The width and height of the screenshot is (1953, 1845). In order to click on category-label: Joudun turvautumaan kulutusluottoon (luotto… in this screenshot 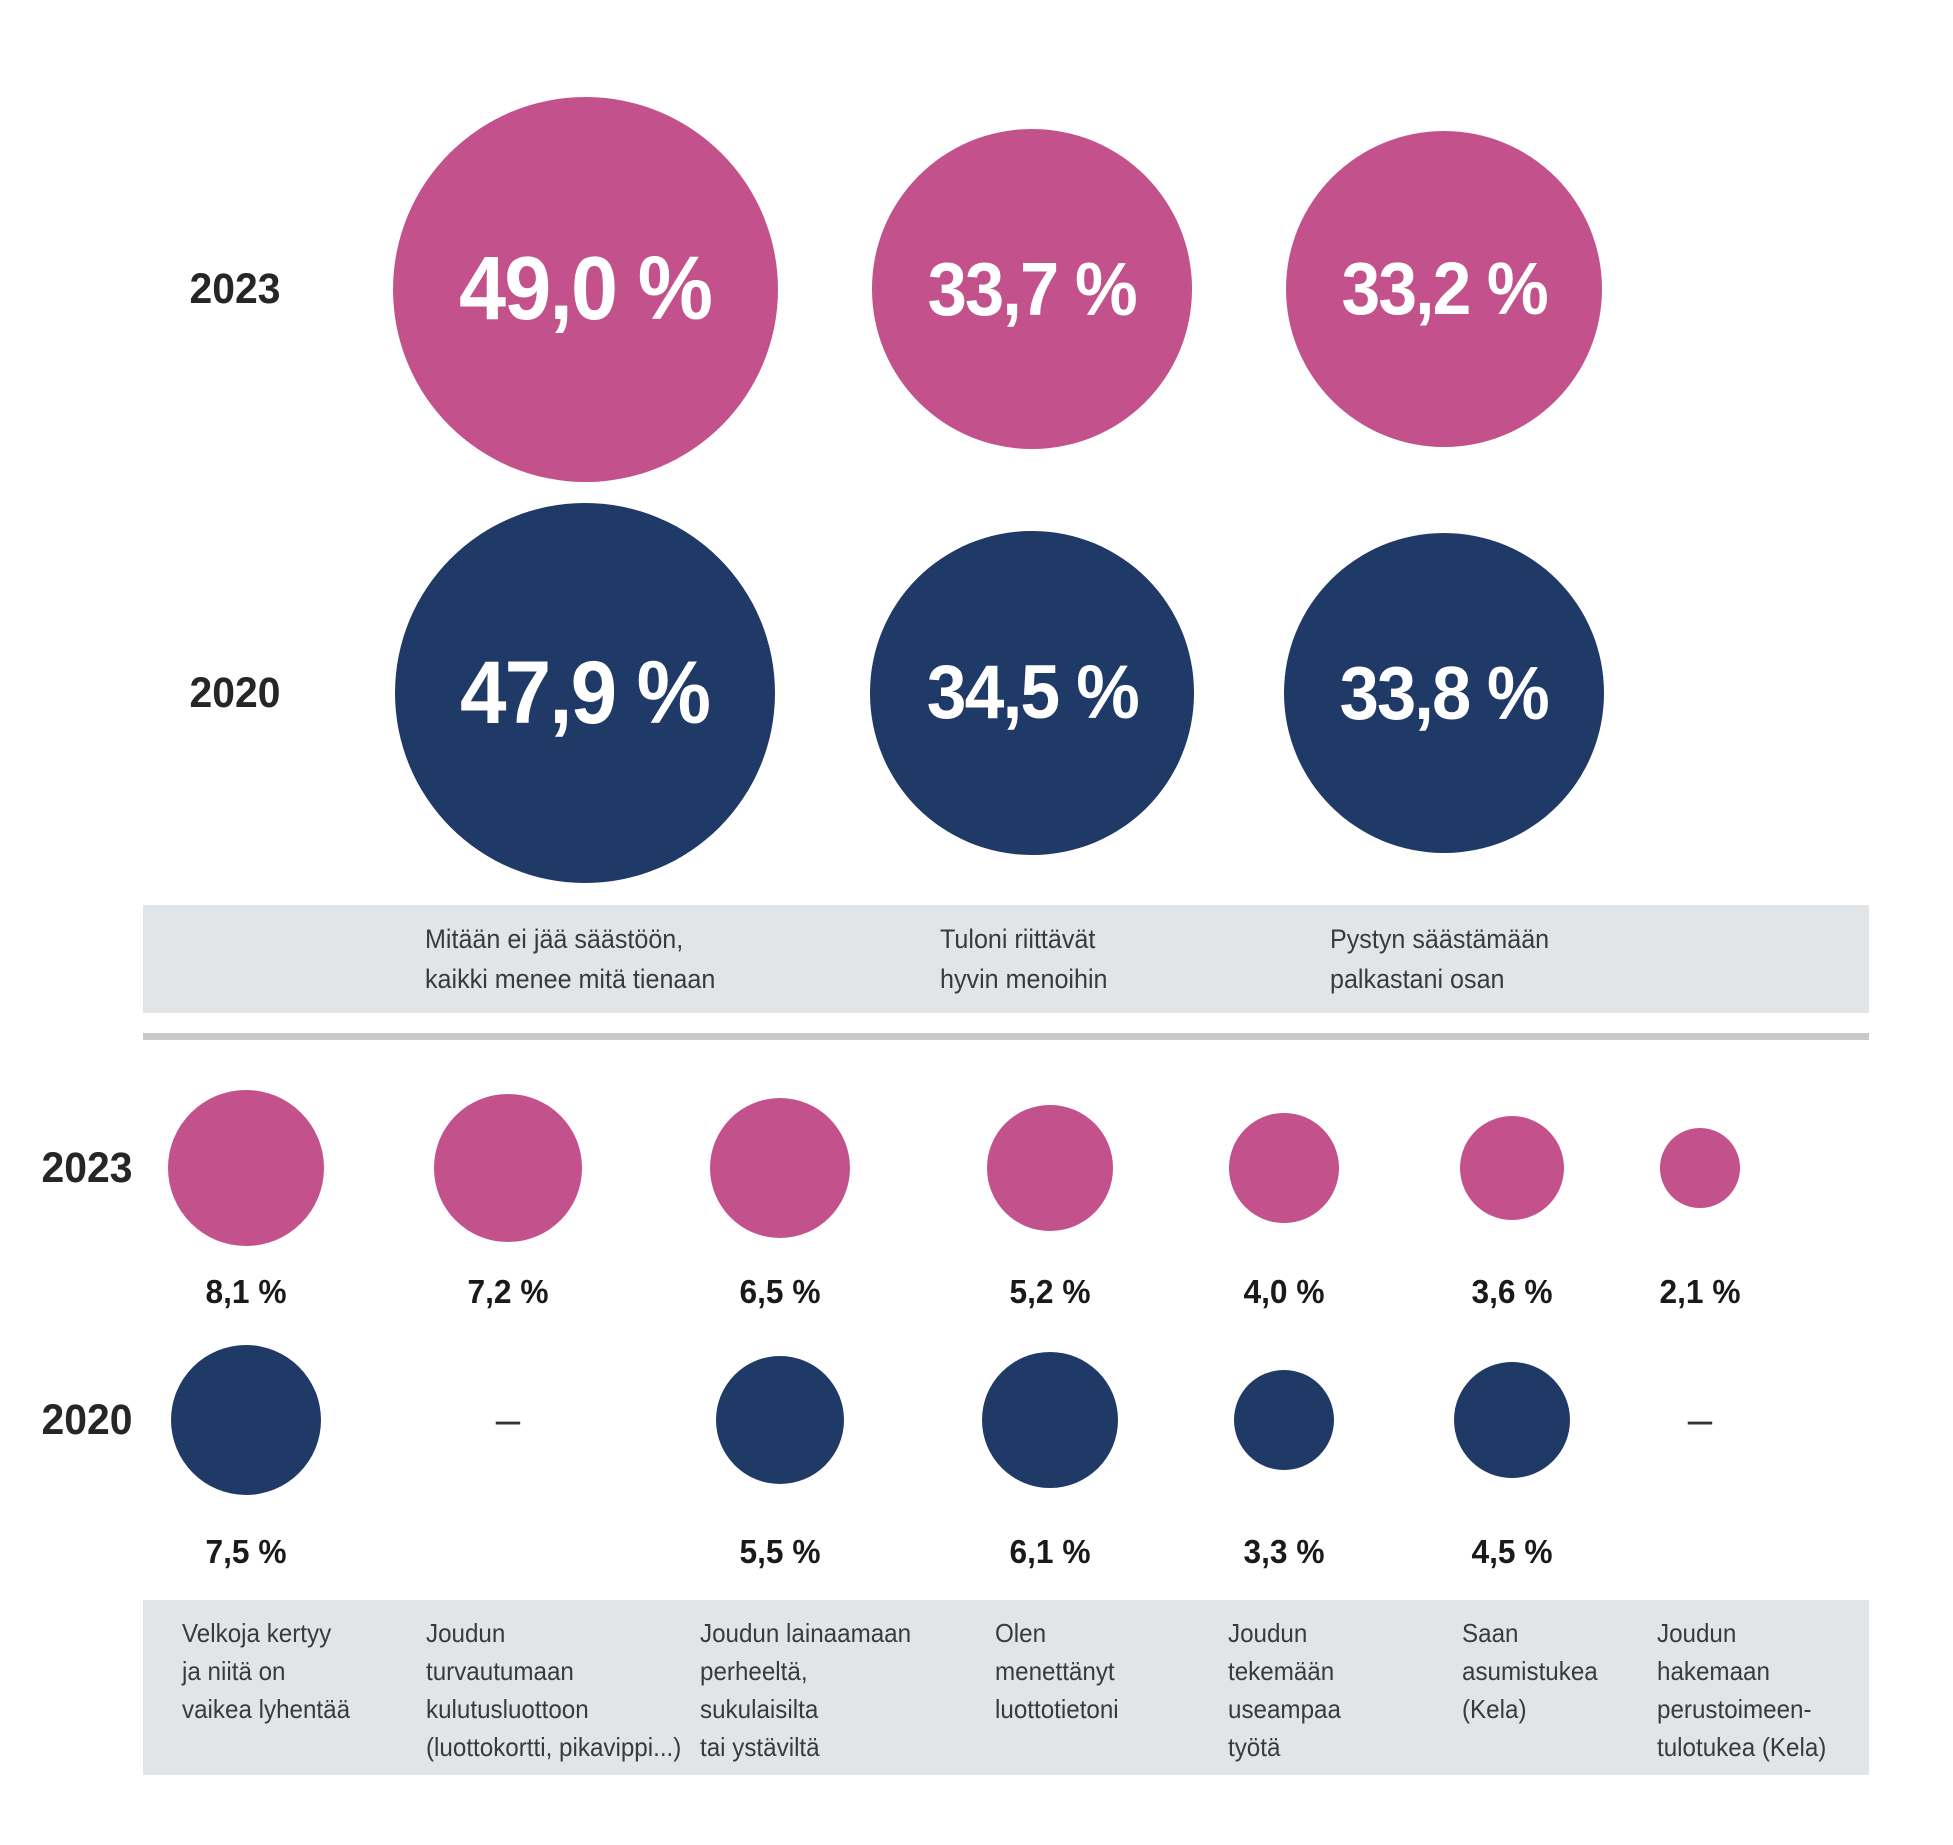, I will do `click(553, 1690)`.